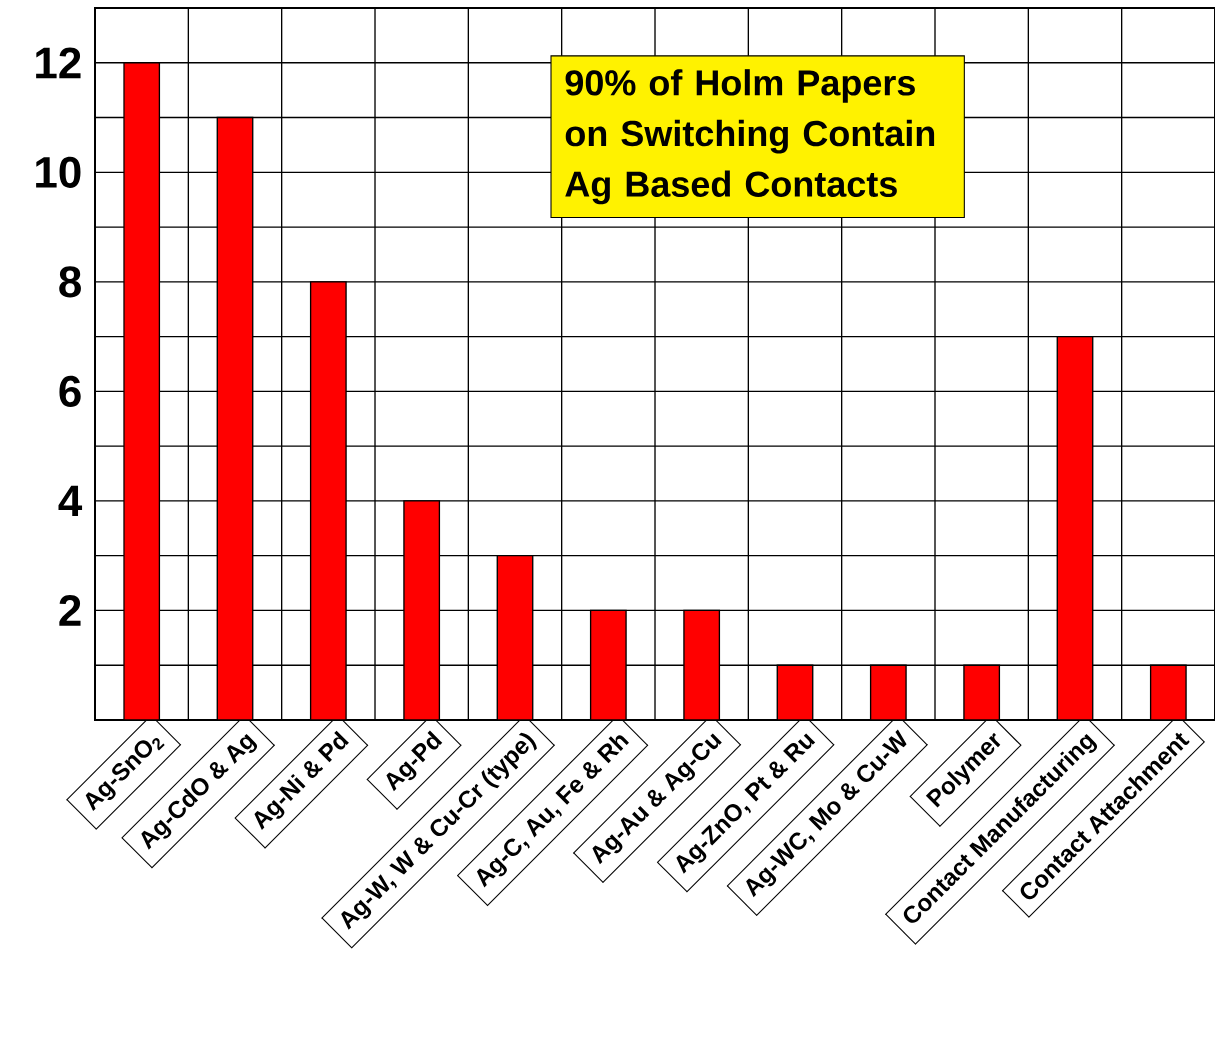 The image size is (1215, 1061). What do you see at coordinates (58, 63) in the screenshot?
I see `y-tick-label: 12` at bounding box center [58, 63].